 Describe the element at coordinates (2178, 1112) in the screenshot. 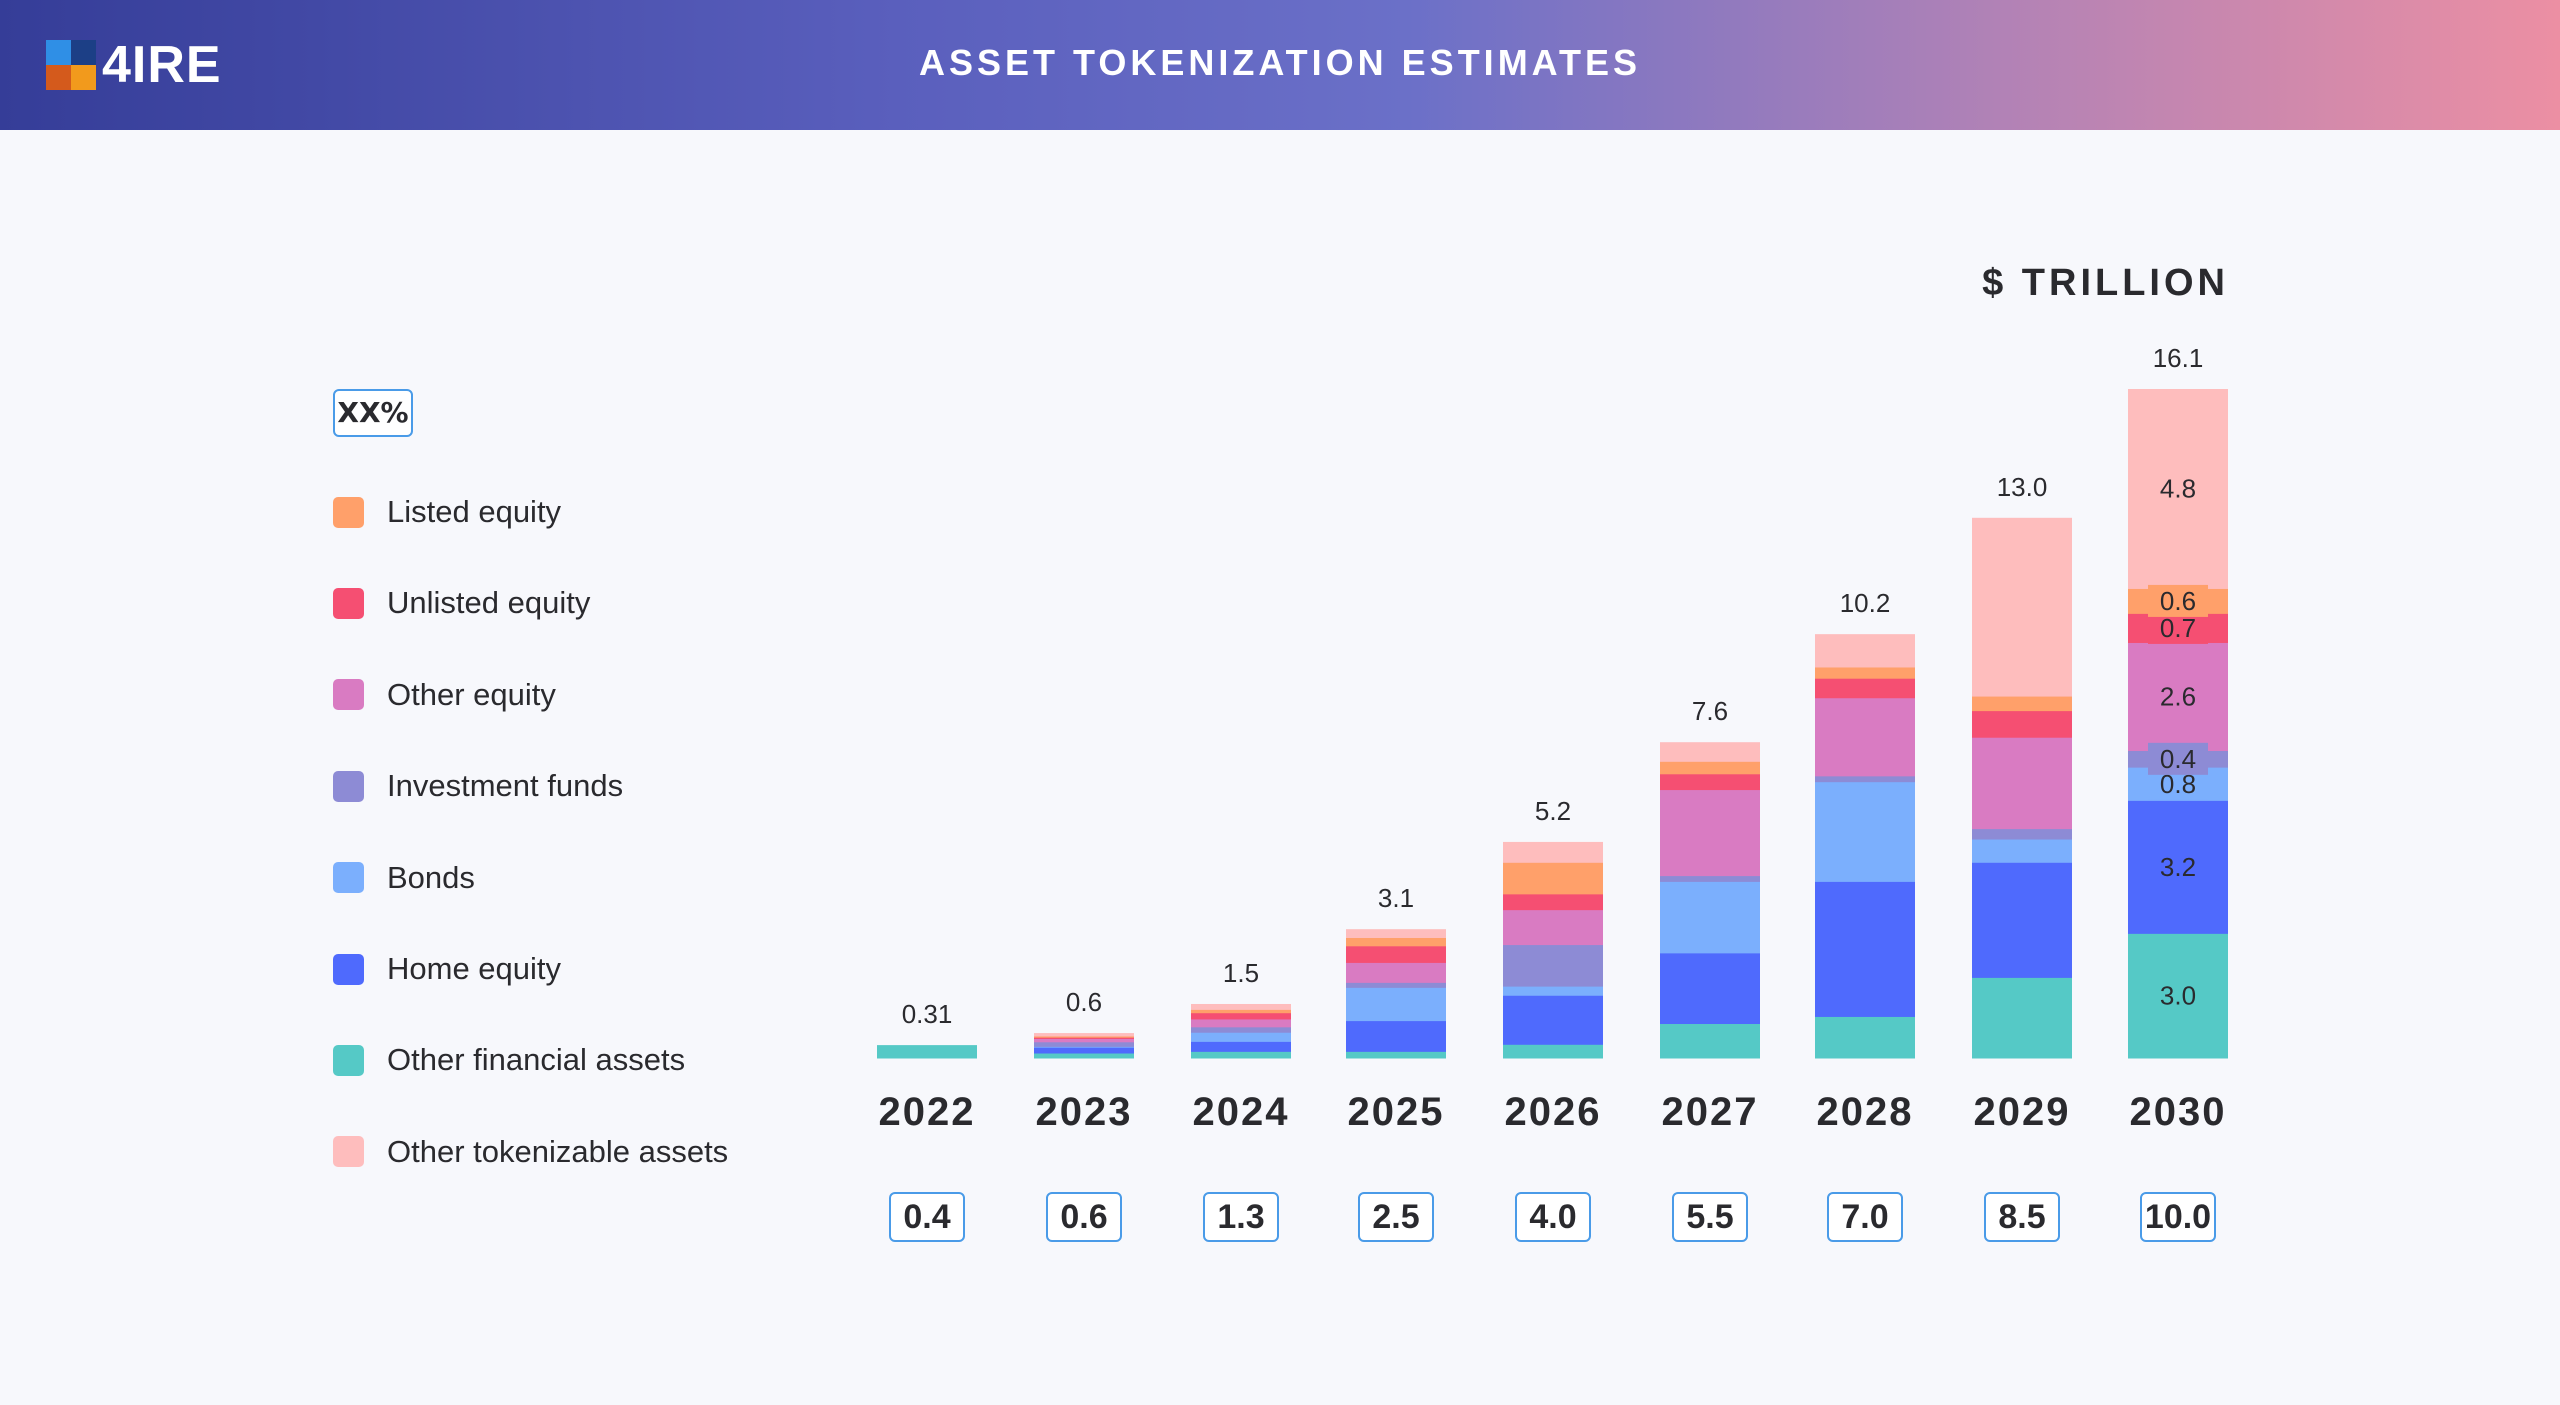

I see `x-tick-label: 2030` at that location.